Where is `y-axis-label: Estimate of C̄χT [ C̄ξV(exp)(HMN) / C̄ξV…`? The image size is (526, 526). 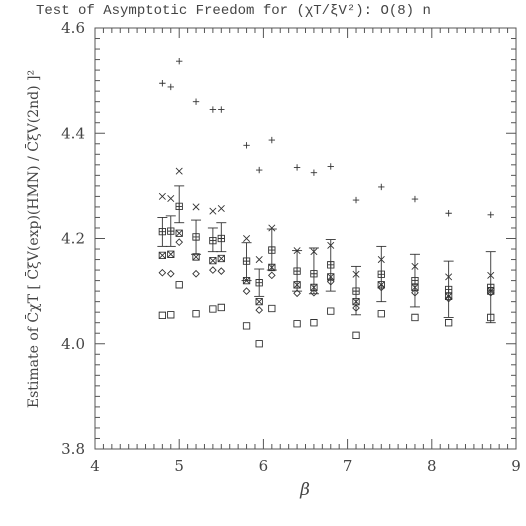 y-axis-label: Estimate of C̄χT [ C̄ξV(exp)(HMN) / C̄ξV… is located at coordinates (33, 239).